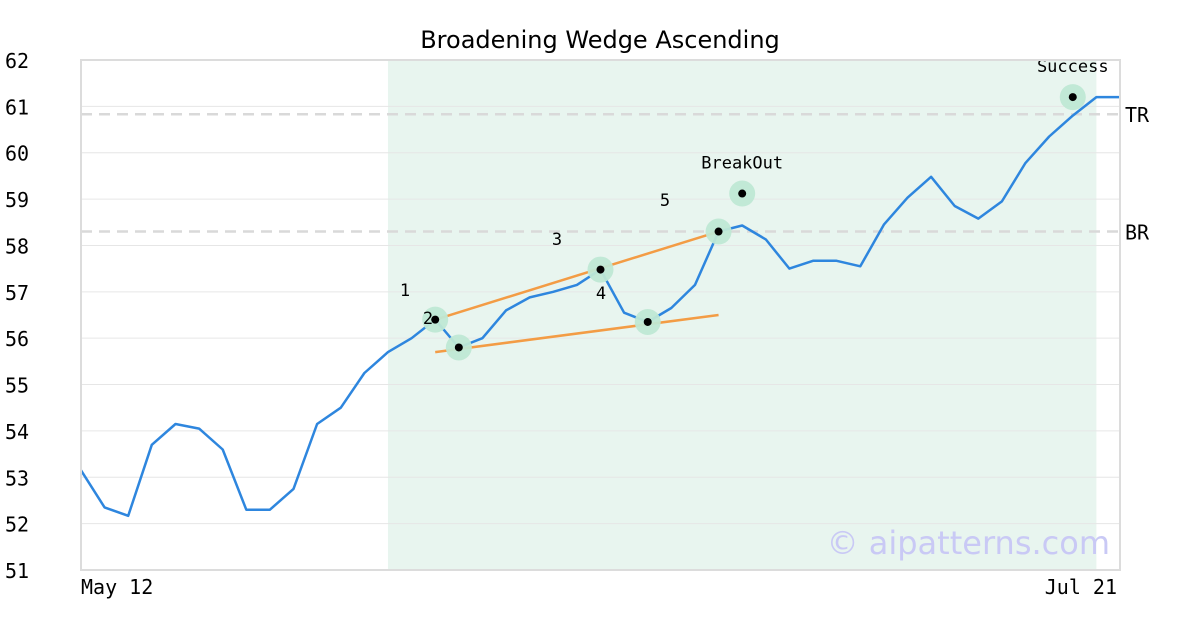 This screenshot has height=630, width=1200. I want to click on annotation-breakout-dot, so click(742, 193).